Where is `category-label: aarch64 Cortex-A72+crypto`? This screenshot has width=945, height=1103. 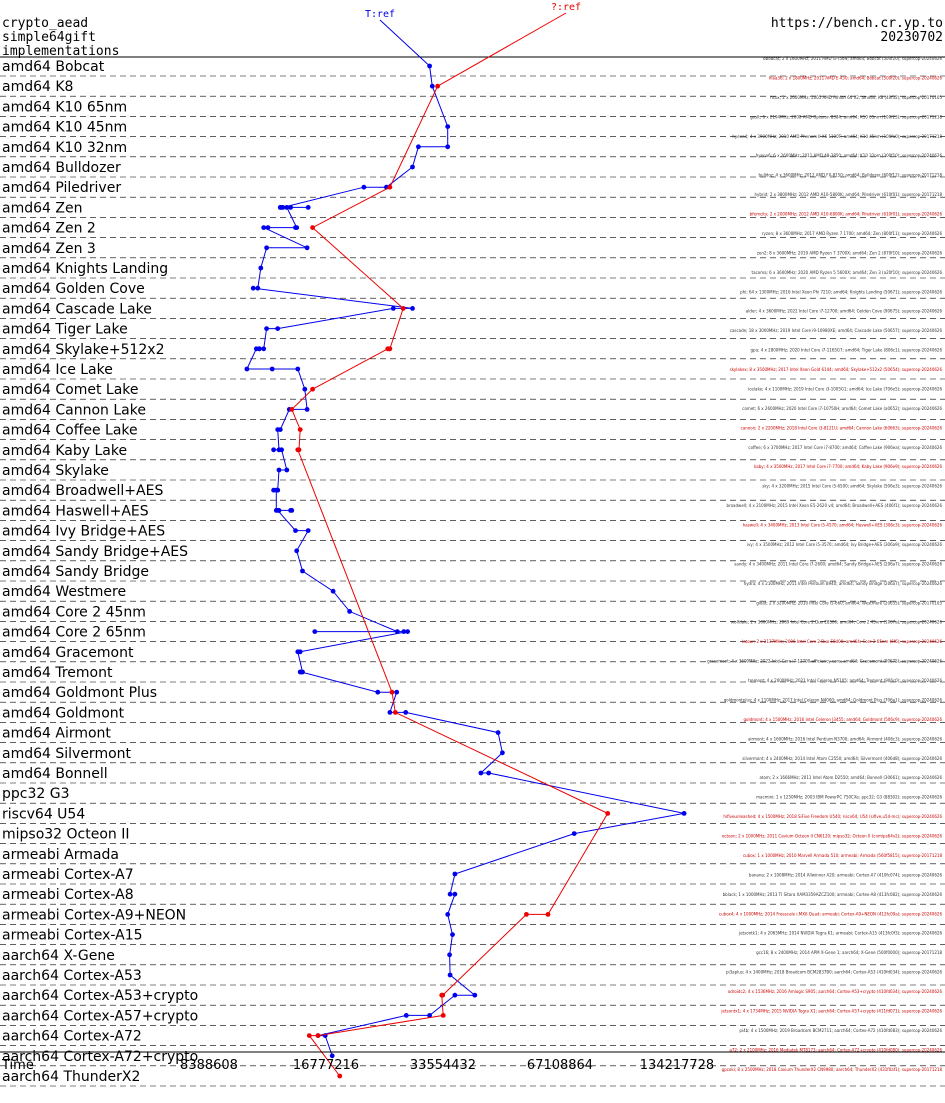
category-label: aarch64 Cortex-A72+crypto is located at coordinates (100, 1057).